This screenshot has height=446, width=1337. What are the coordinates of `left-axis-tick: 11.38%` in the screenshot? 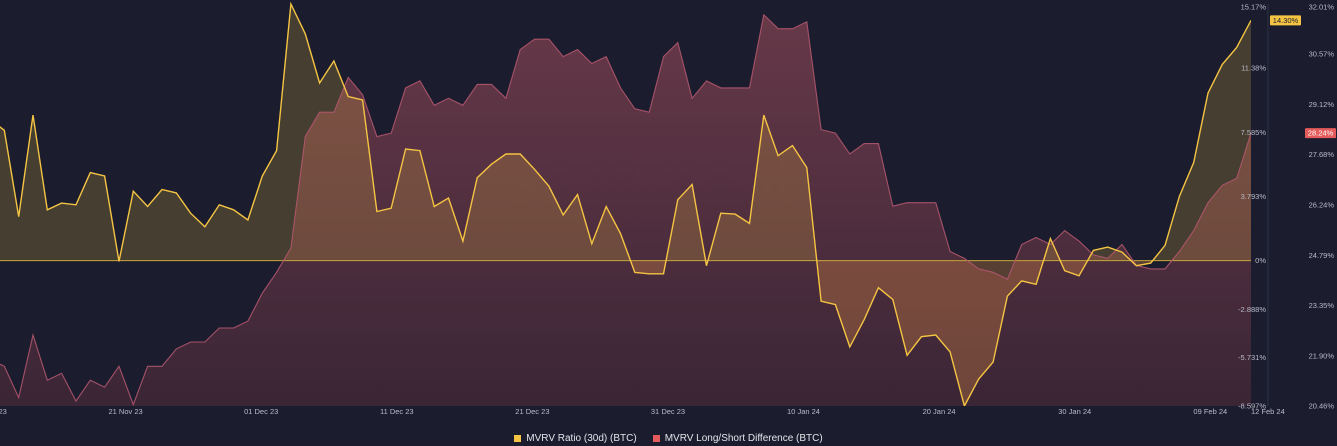 It's located at (1253, 68).